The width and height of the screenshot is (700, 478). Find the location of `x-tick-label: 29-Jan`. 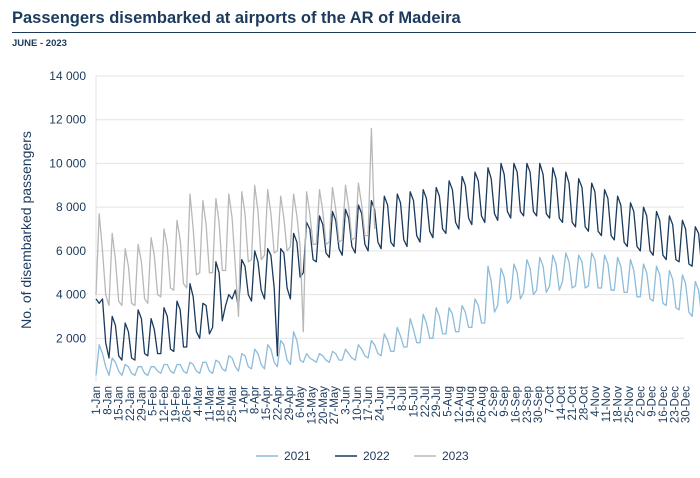

x-tick-label: 29-Jan is located at coordinates (142, 403).